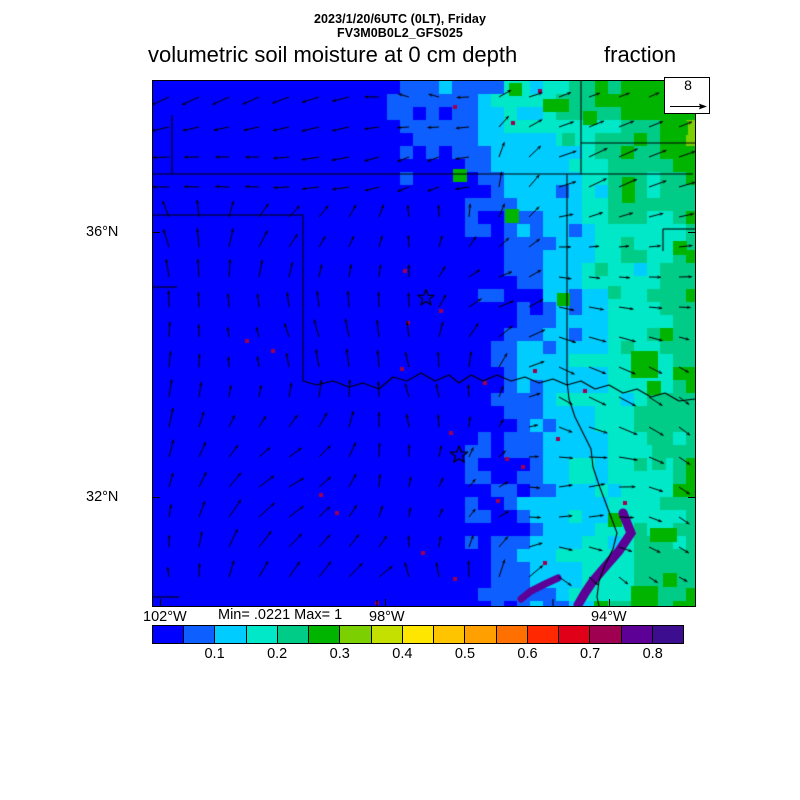  Describe the element at coordinates (402, 654) in the screenshot. I see `colorbar-tick-0.4: 0.4` at that location.